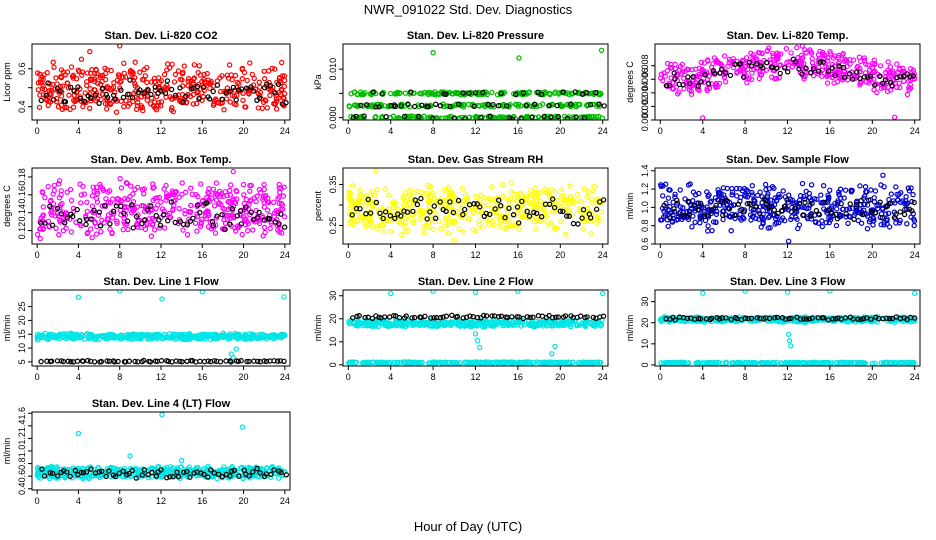 This screenshot has height=540, width=936. What do you see at coordinates (22, 213) in the screenshot?
I see `y-tick-label: 0.14` at bounding box center [22, 213].